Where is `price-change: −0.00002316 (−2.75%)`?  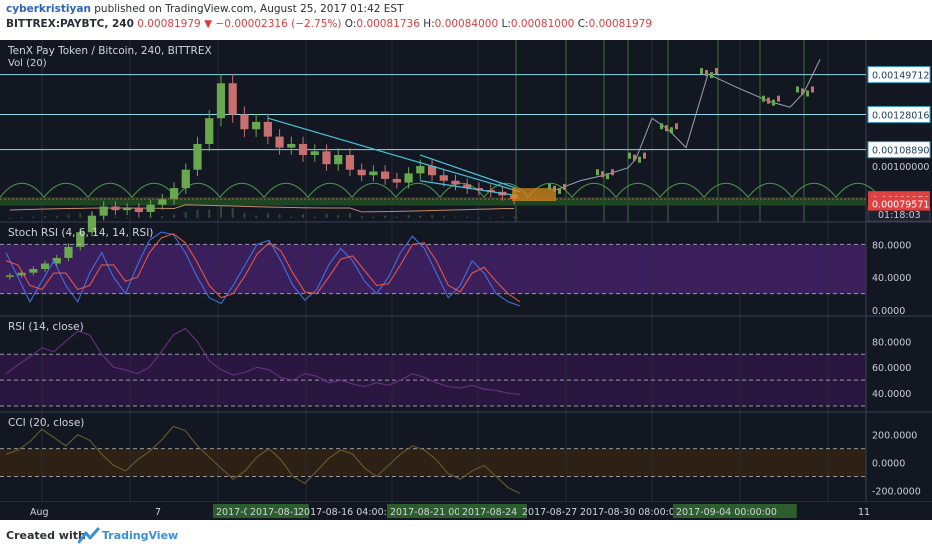
price-change: −0.00002316 (−2.75%) is located at coordinates (278, 24).